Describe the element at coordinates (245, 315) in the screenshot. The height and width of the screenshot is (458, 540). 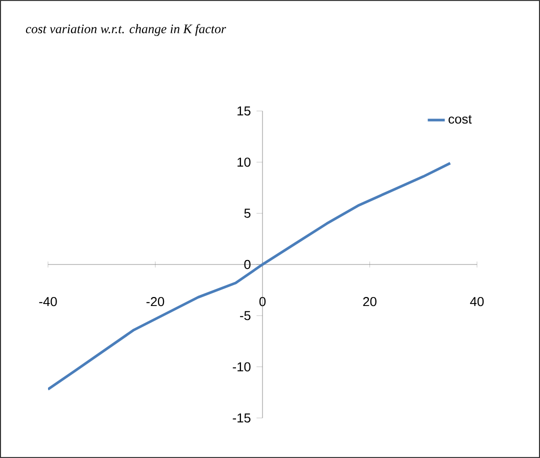
I see `y-tick-label: -5` at that location.